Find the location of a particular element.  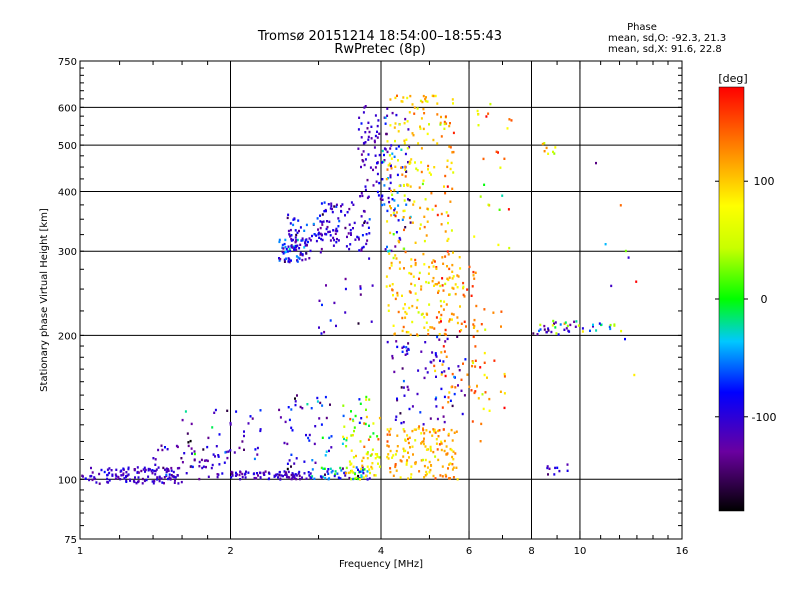

y-axis-label: Stationary phase Virtual Height [km] is located at coordinates (44, 300).